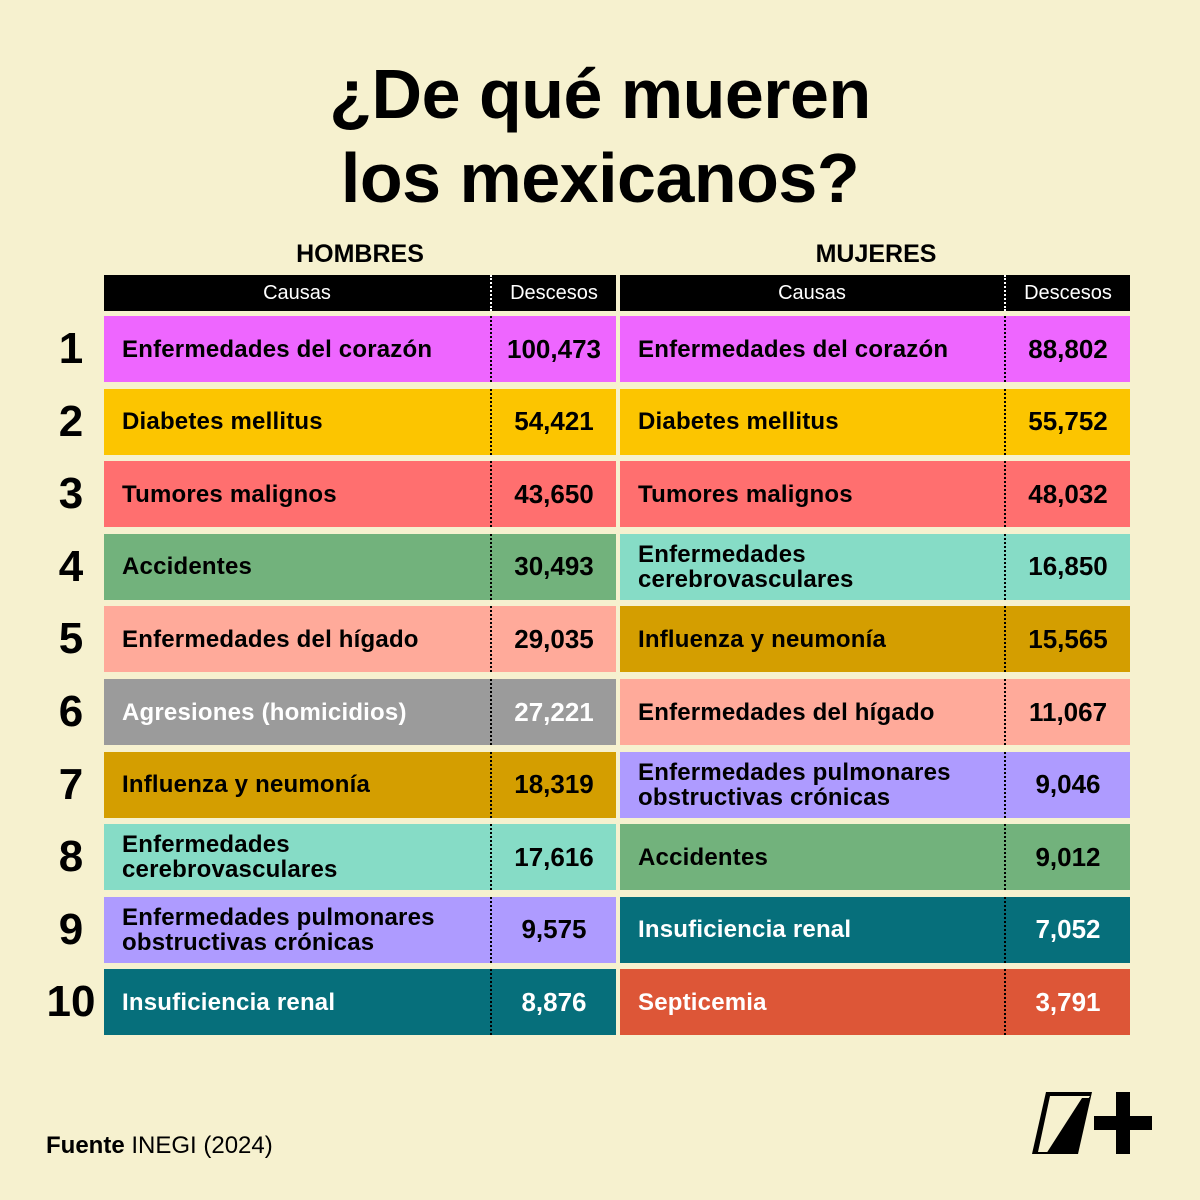  Describe the element at coordinates (71, 566) in the screenshot. I see `rank-number: 4` at that location.